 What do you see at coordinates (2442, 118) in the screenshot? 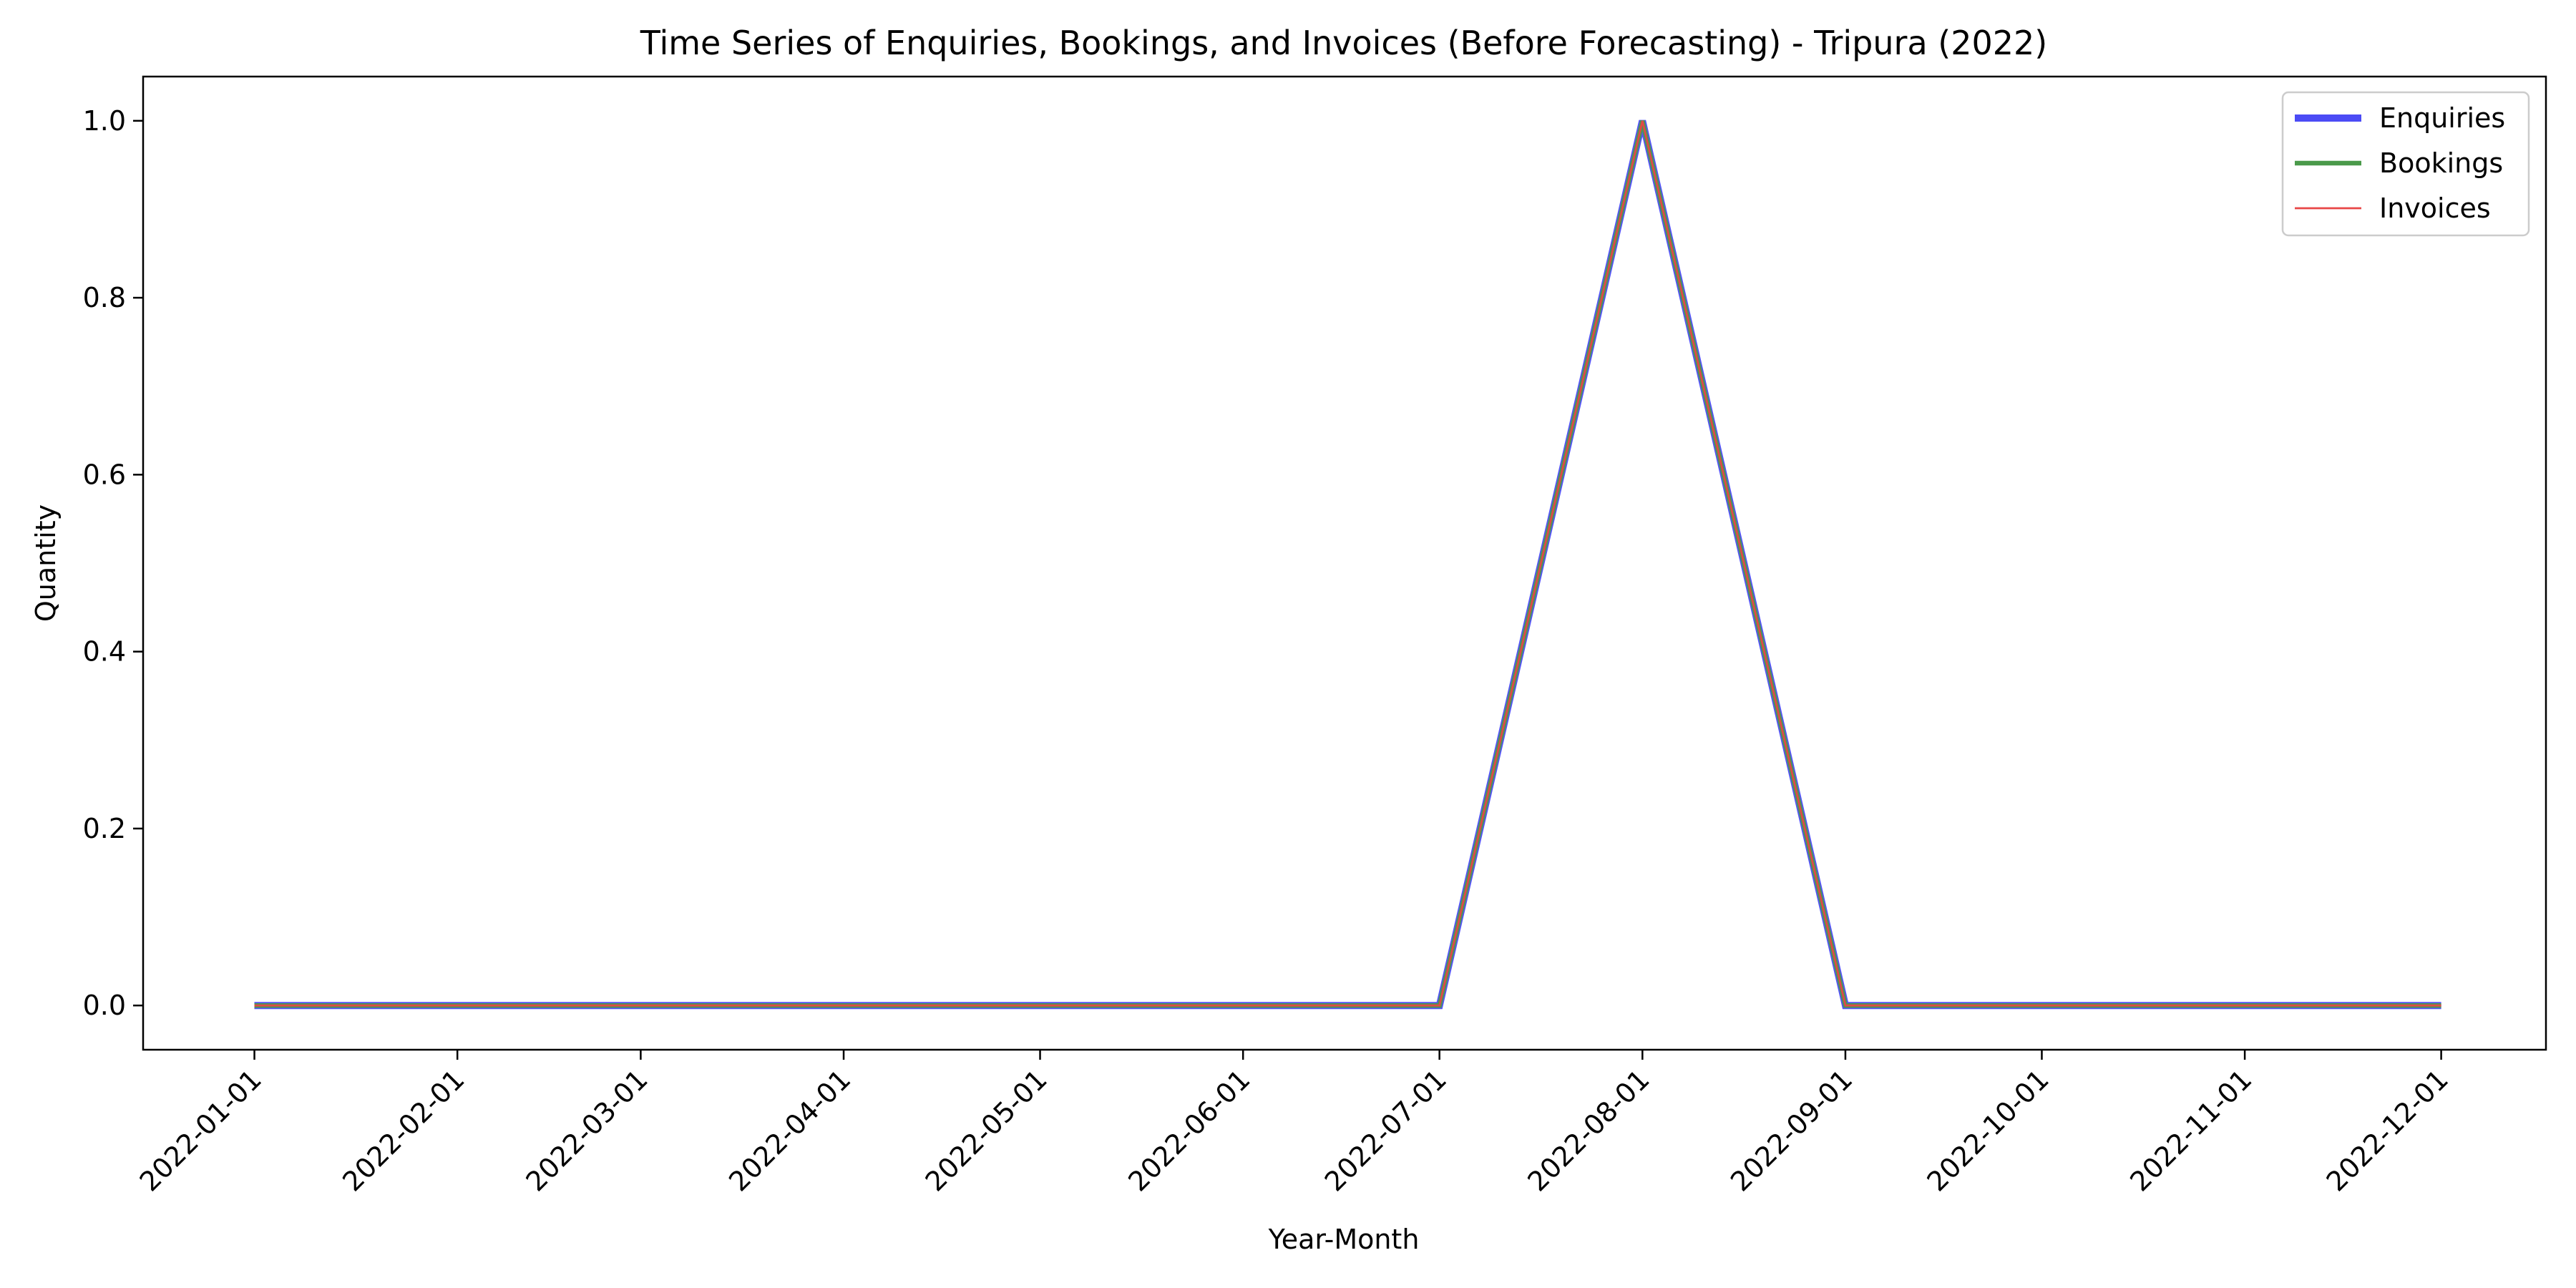
I see `legend-label-enquiries: Enquiries` at bounding box center [2442, 118].